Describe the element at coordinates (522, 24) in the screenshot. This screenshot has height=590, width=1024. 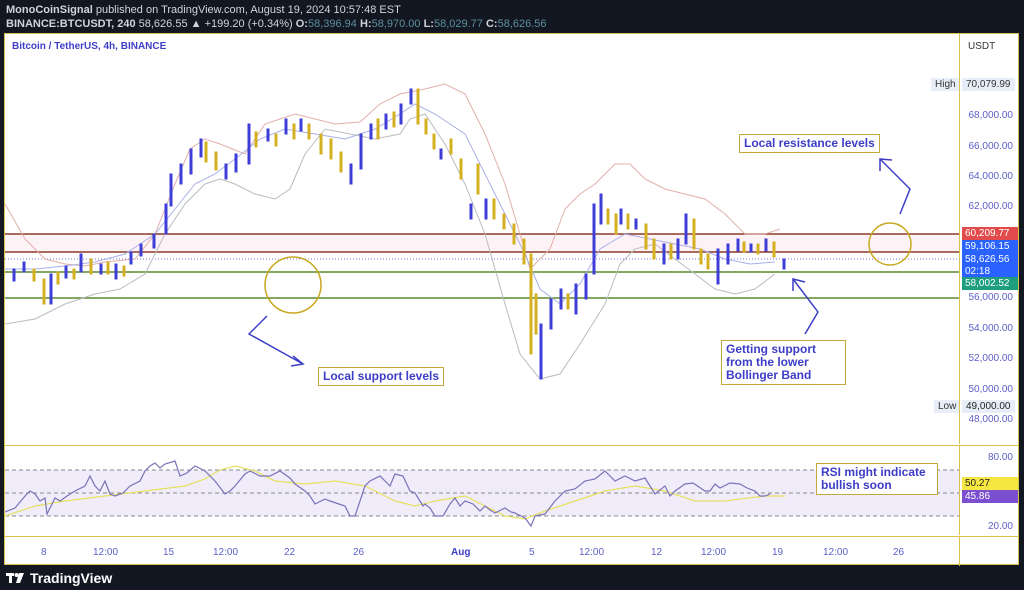
I see `close-value: 58,626.56` at that location.